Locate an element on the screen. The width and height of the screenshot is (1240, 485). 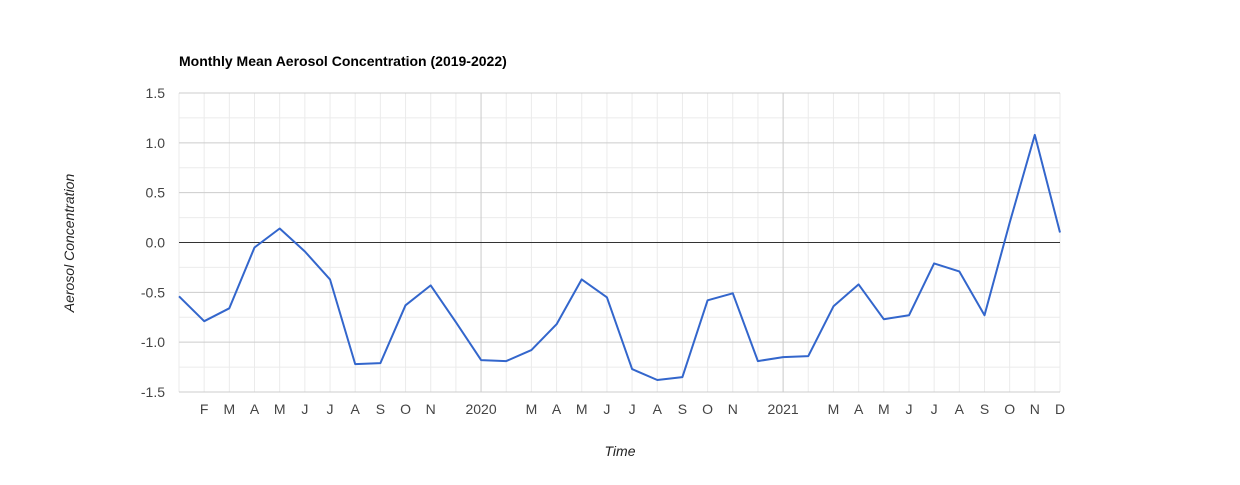
y-tick-label: -0.5 is located at coordinates (153, 292).